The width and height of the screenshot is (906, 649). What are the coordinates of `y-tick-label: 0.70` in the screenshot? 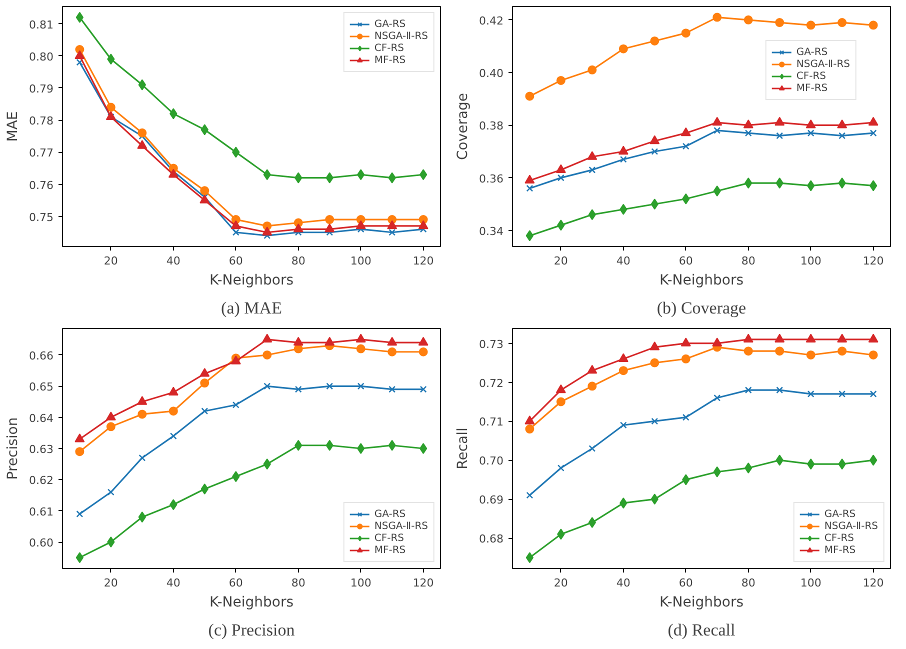 It's located at (491, 461).